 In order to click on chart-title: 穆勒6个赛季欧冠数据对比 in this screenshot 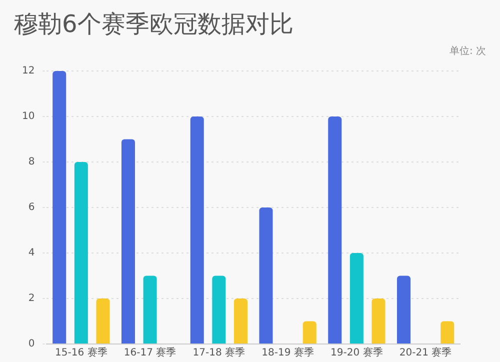, I will do `click(154, 24)`.